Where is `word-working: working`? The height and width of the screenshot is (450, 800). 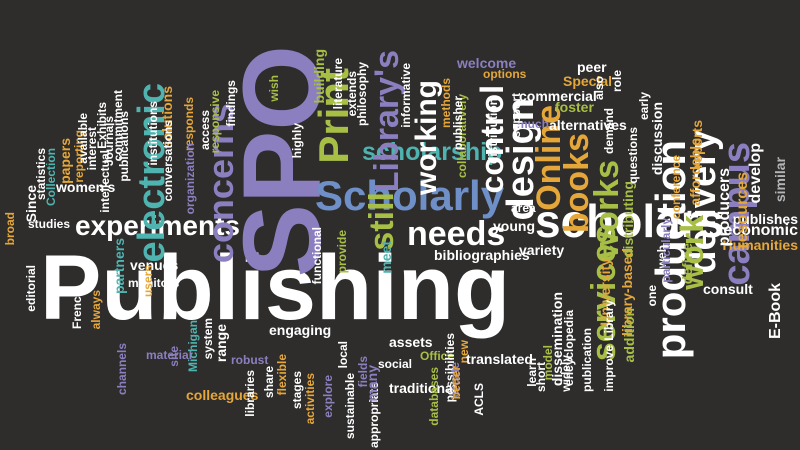
word-working: working is located at coordinates (426, 138).